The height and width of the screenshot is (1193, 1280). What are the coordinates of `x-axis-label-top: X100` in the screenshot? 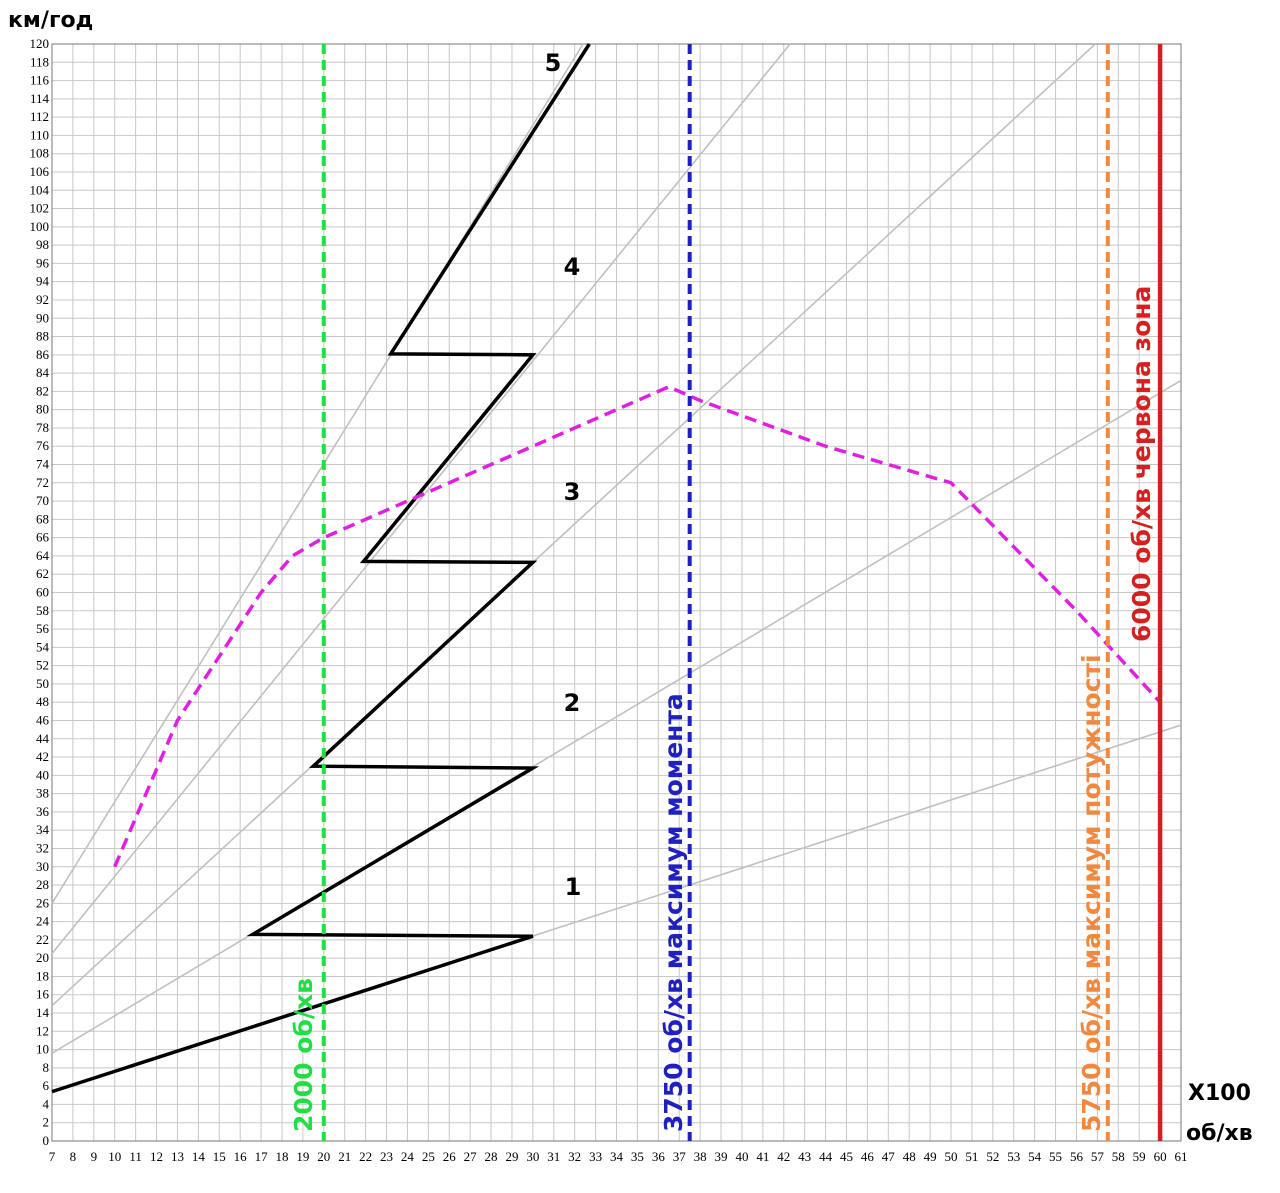 It's located at (1219, 1093).